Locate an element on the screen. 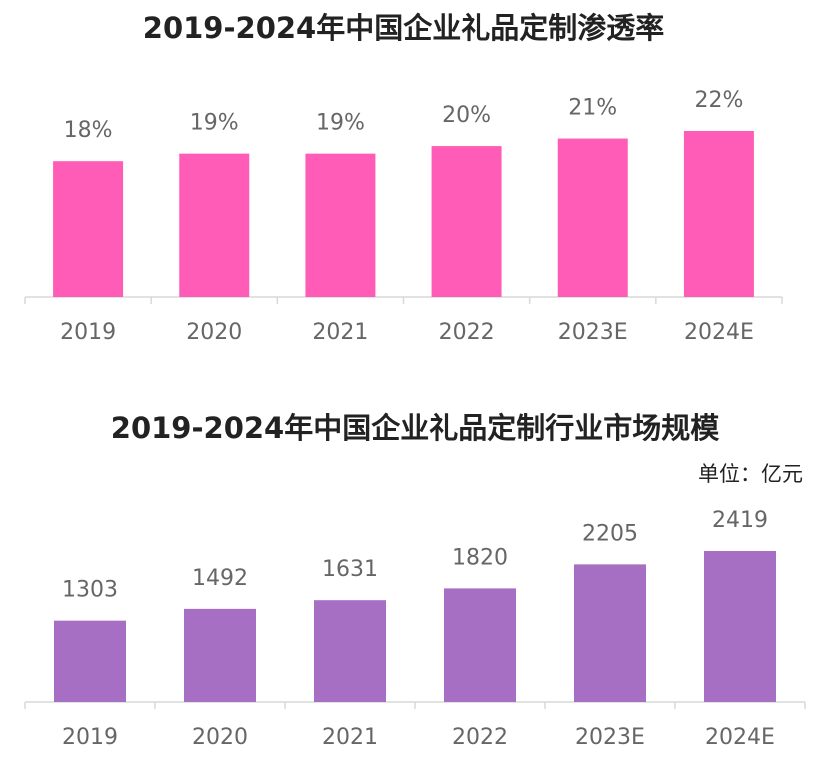 This screenshot has width=822, height=766. unit-label: 单位：亿元 is located at coordinates (750, 474).